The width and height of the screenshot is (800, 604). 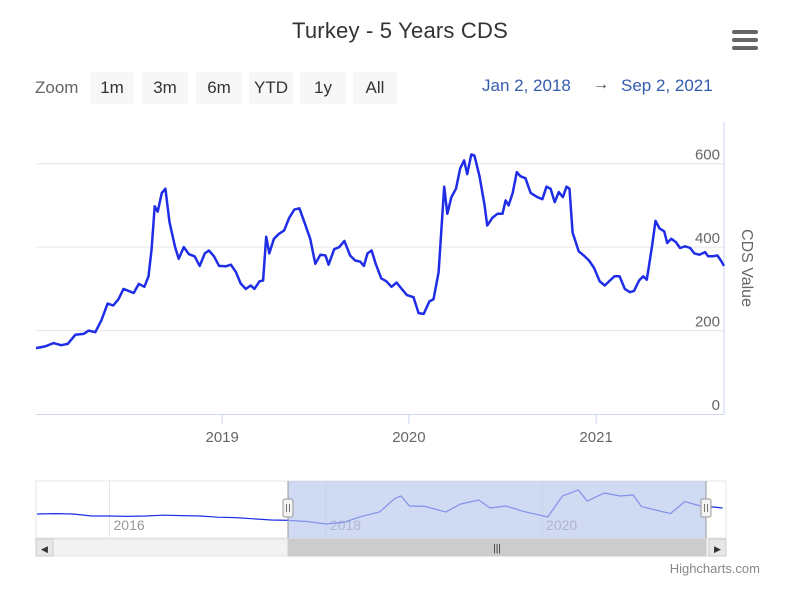 I want to click on range-to-input: Sep 2, 2021, so click(x=667, y=85).